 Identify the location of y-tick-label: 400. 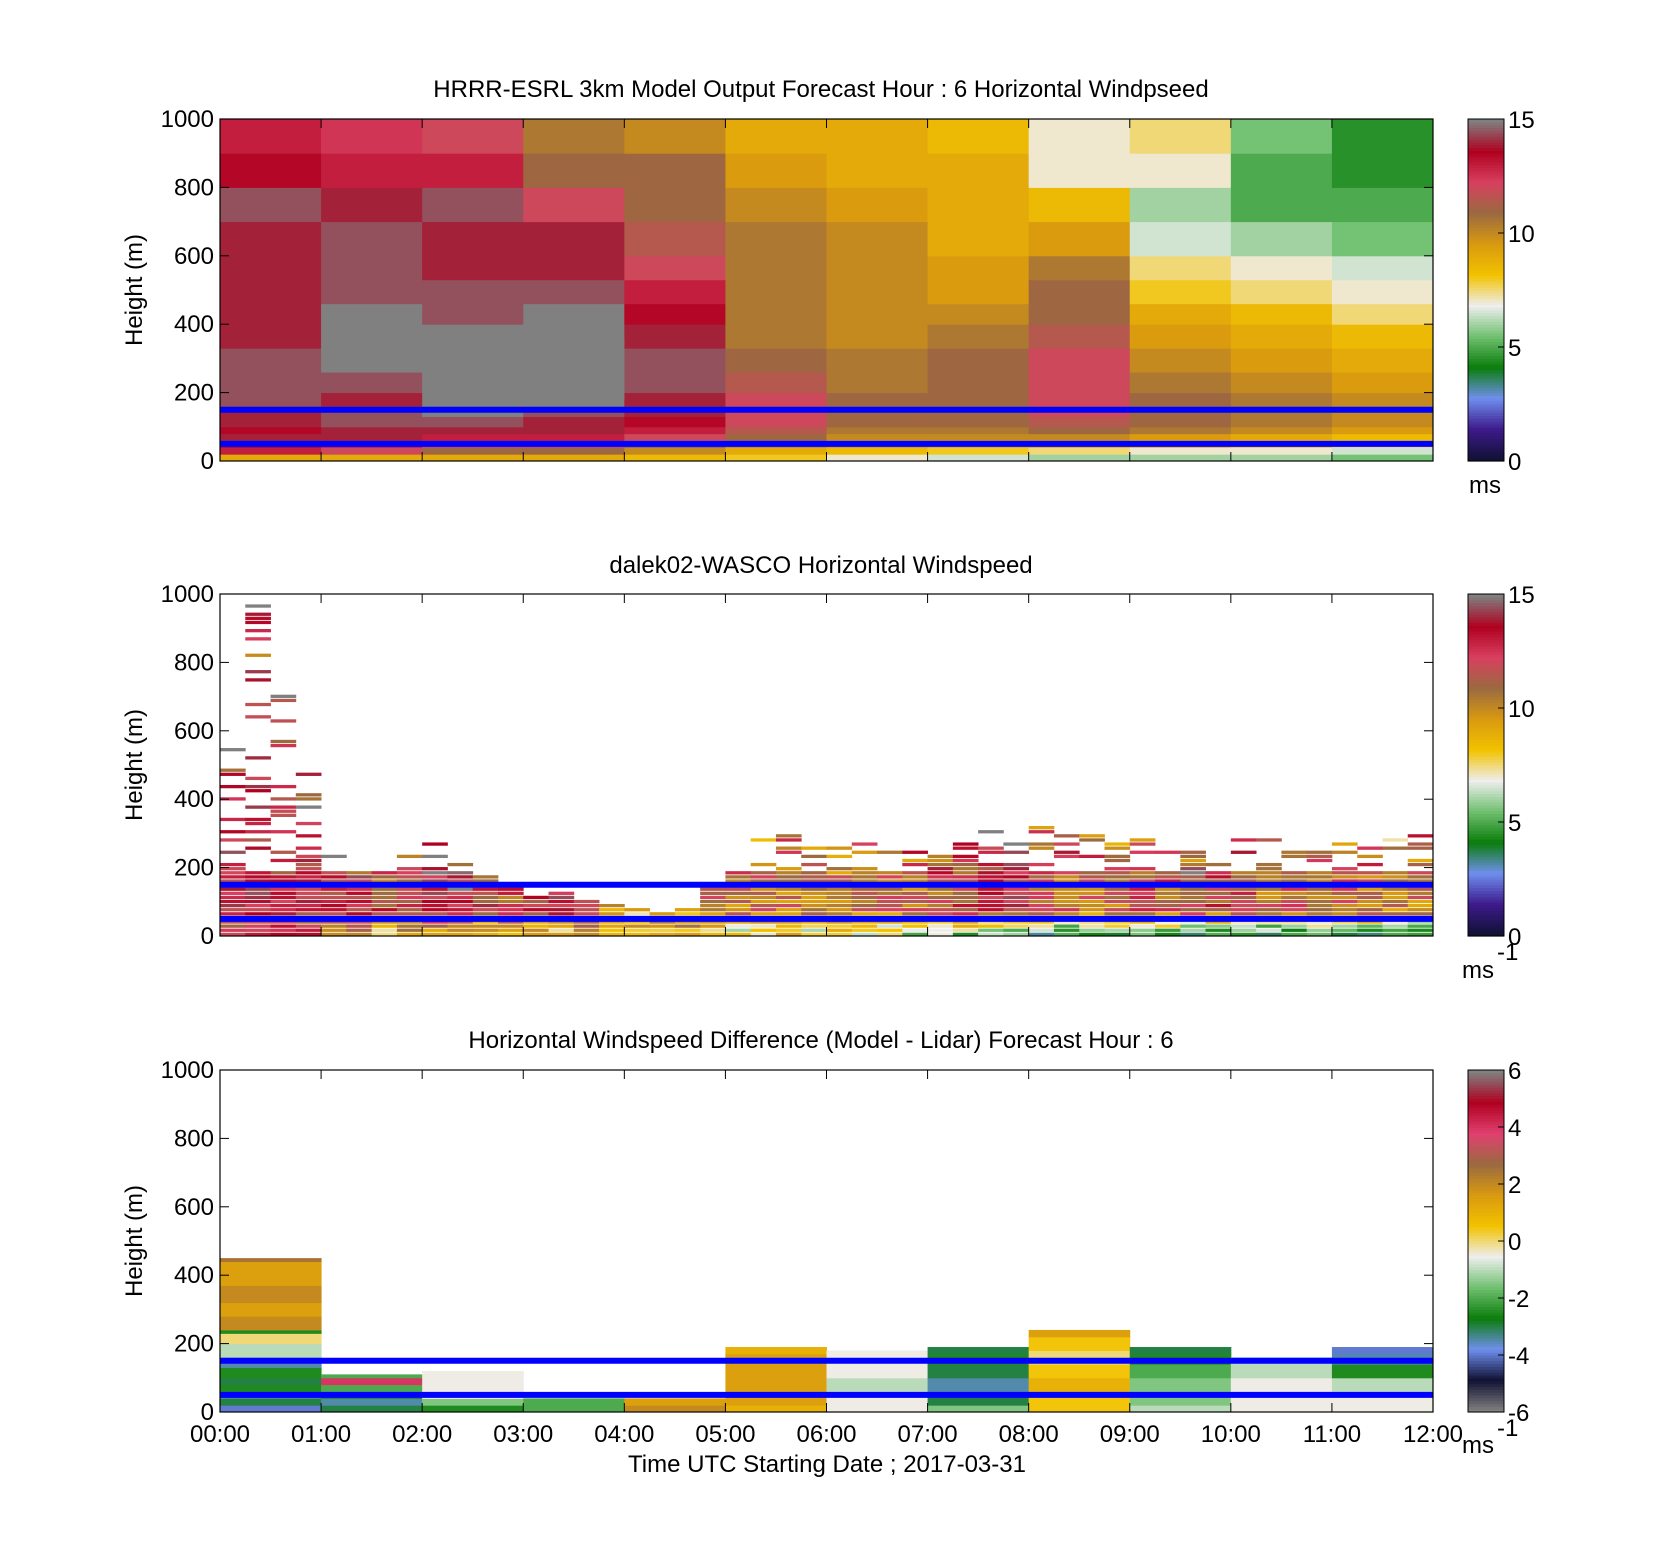
(194, 1275).